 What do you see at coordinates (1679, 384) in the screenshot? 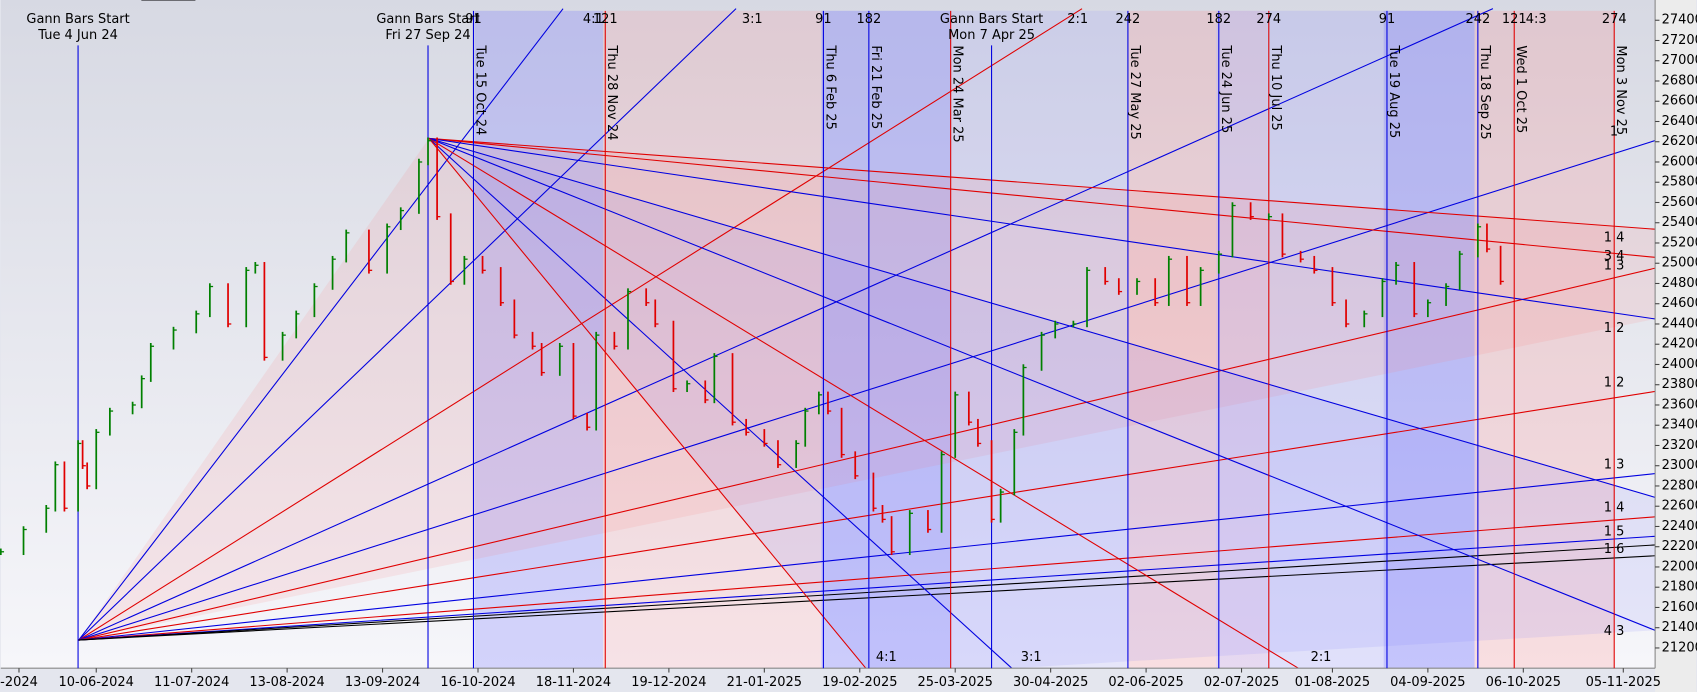
I see `y-tick-label: 23800` at bounding box center [1679, 384].